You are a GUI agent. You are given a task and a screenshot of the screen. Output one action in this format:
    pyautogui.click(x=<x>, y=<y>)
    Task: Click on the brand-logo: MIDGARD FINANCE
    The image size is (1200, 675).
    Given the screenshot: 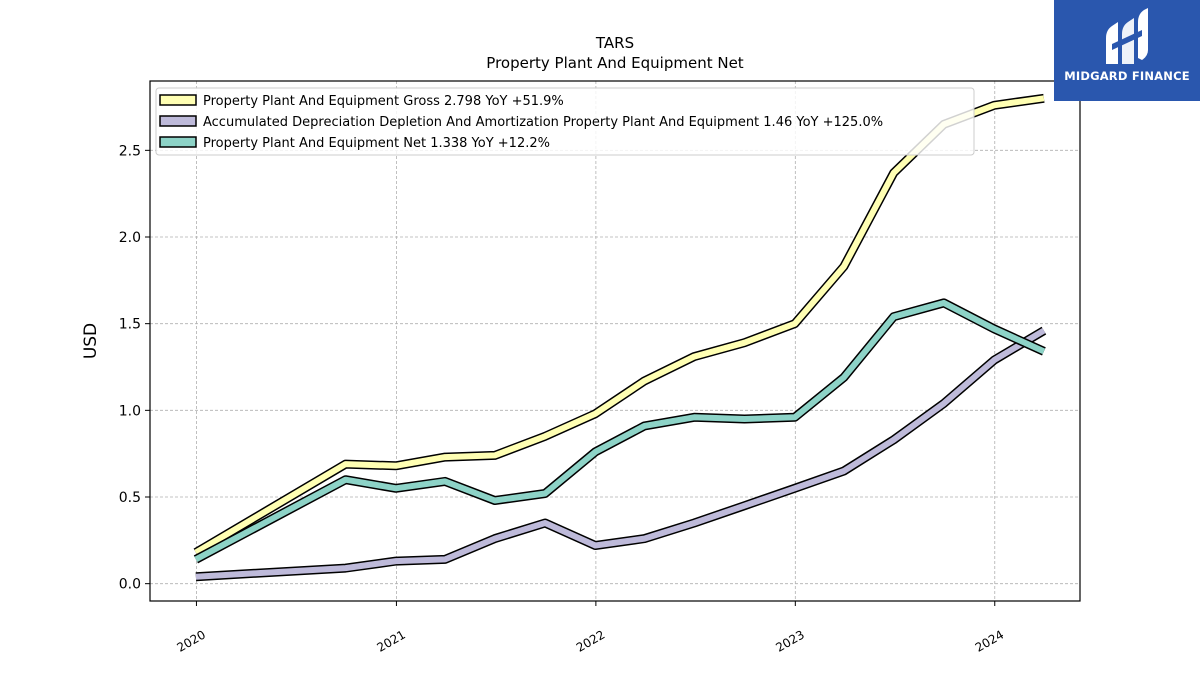 What is the action you would take?
    pyautogui.click(x=1127, y=50)
    